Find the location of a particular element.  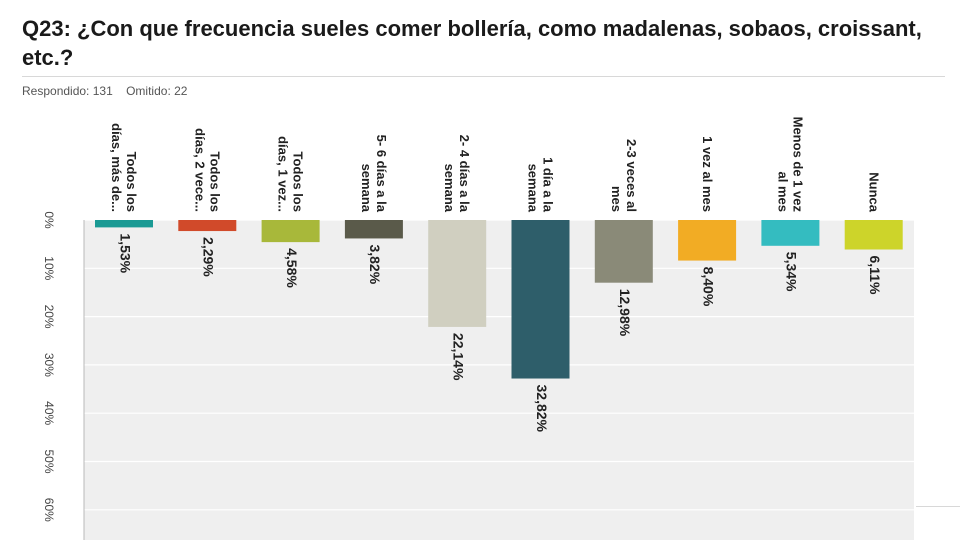

value-label: 2,29% is located at coordinates (209, 257).